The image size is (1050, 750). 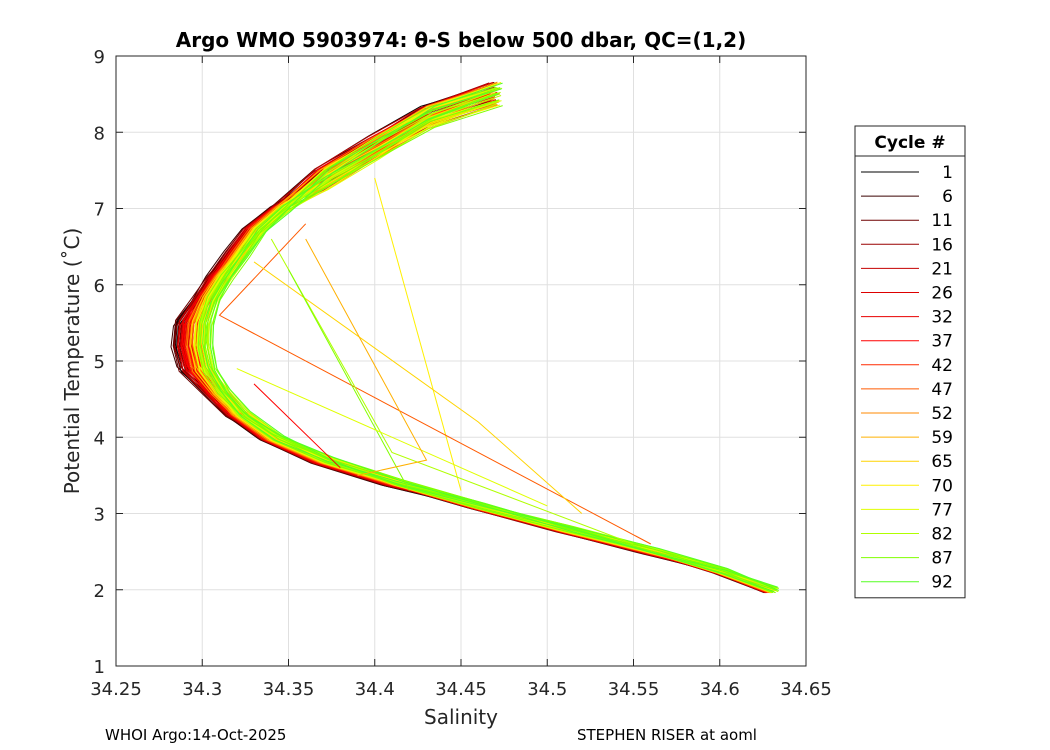 I want to click on legend-label-11: 11, so click(x=942, y=221).